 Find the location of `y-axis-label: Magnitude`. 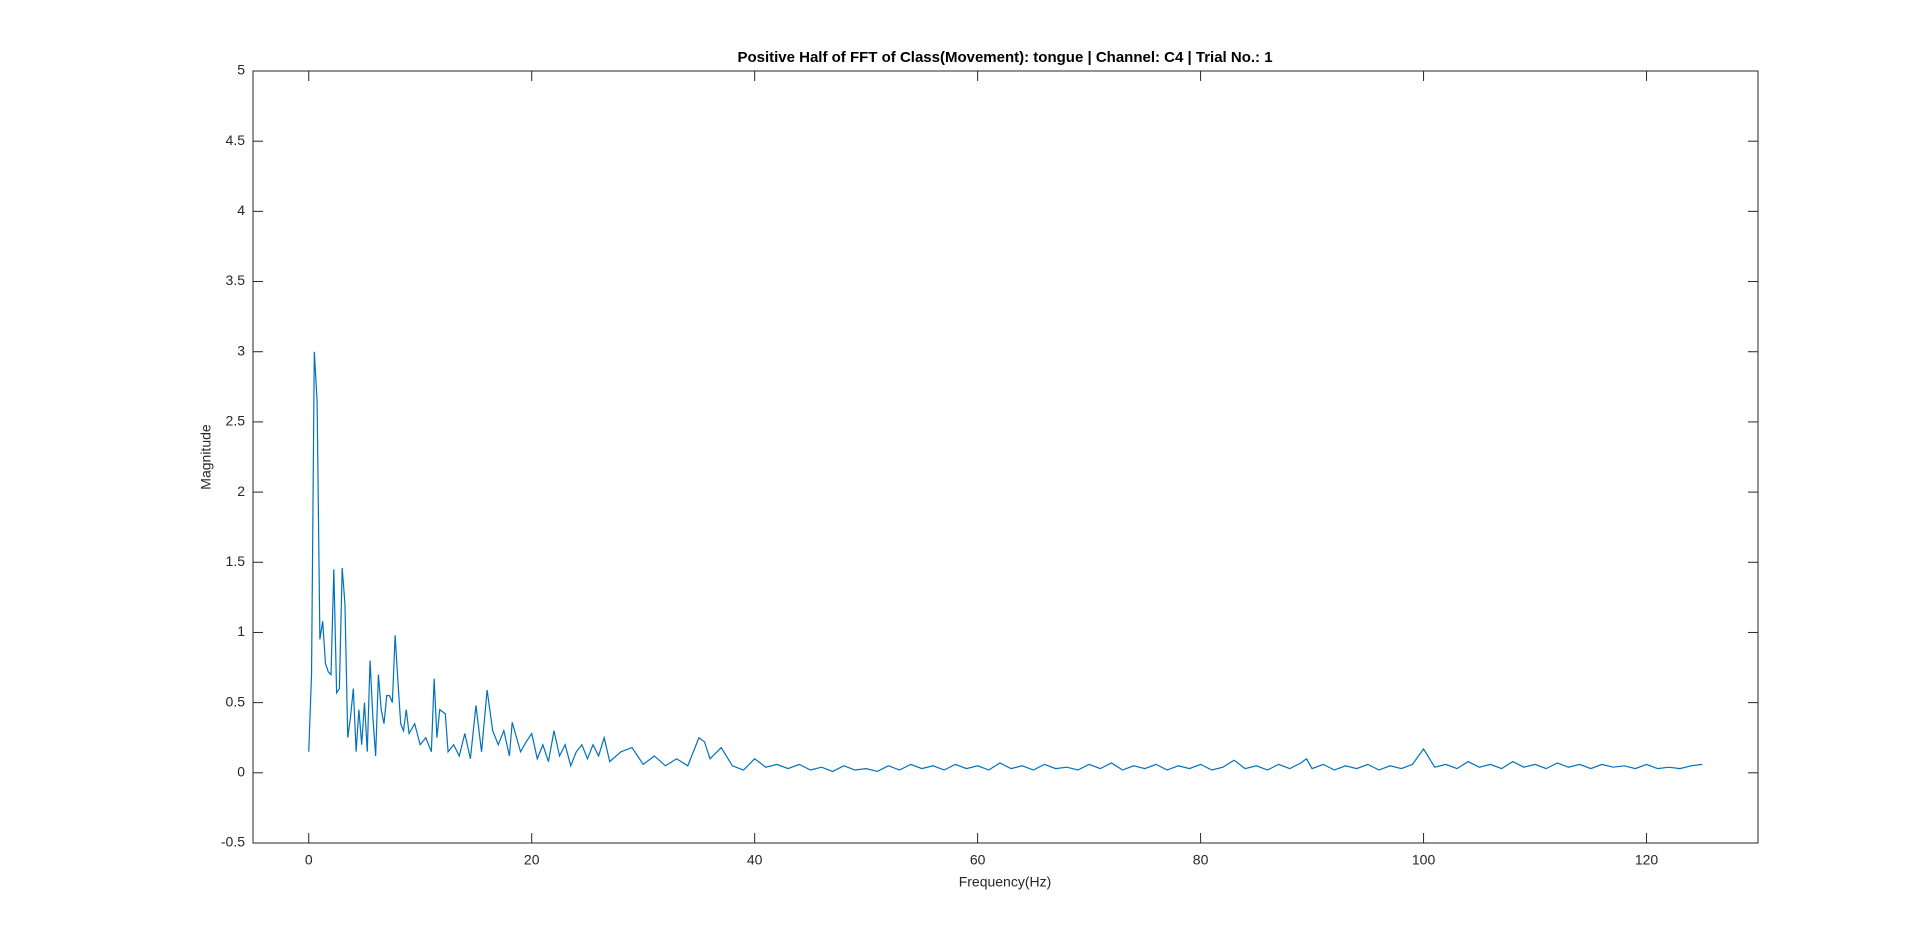

y-axis-label: Magnitude is located at coordinates (206, 457).